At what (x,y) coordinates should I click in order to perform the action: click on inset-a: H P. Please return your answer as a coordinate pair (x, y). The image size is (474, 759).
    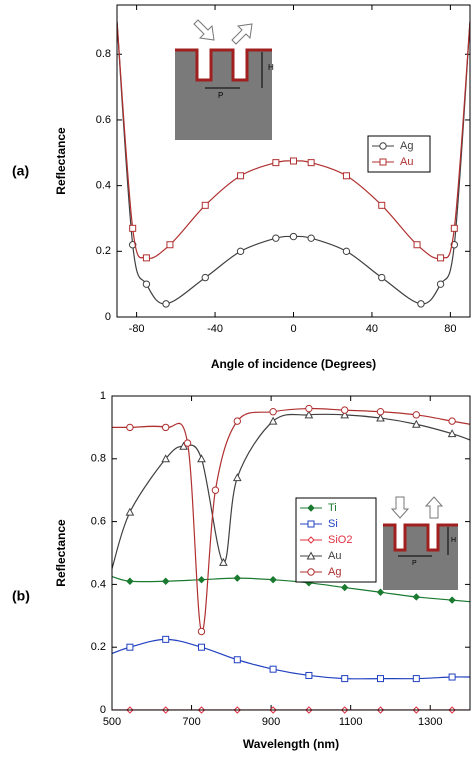
    Looking at the image, I should click on (224, 79).